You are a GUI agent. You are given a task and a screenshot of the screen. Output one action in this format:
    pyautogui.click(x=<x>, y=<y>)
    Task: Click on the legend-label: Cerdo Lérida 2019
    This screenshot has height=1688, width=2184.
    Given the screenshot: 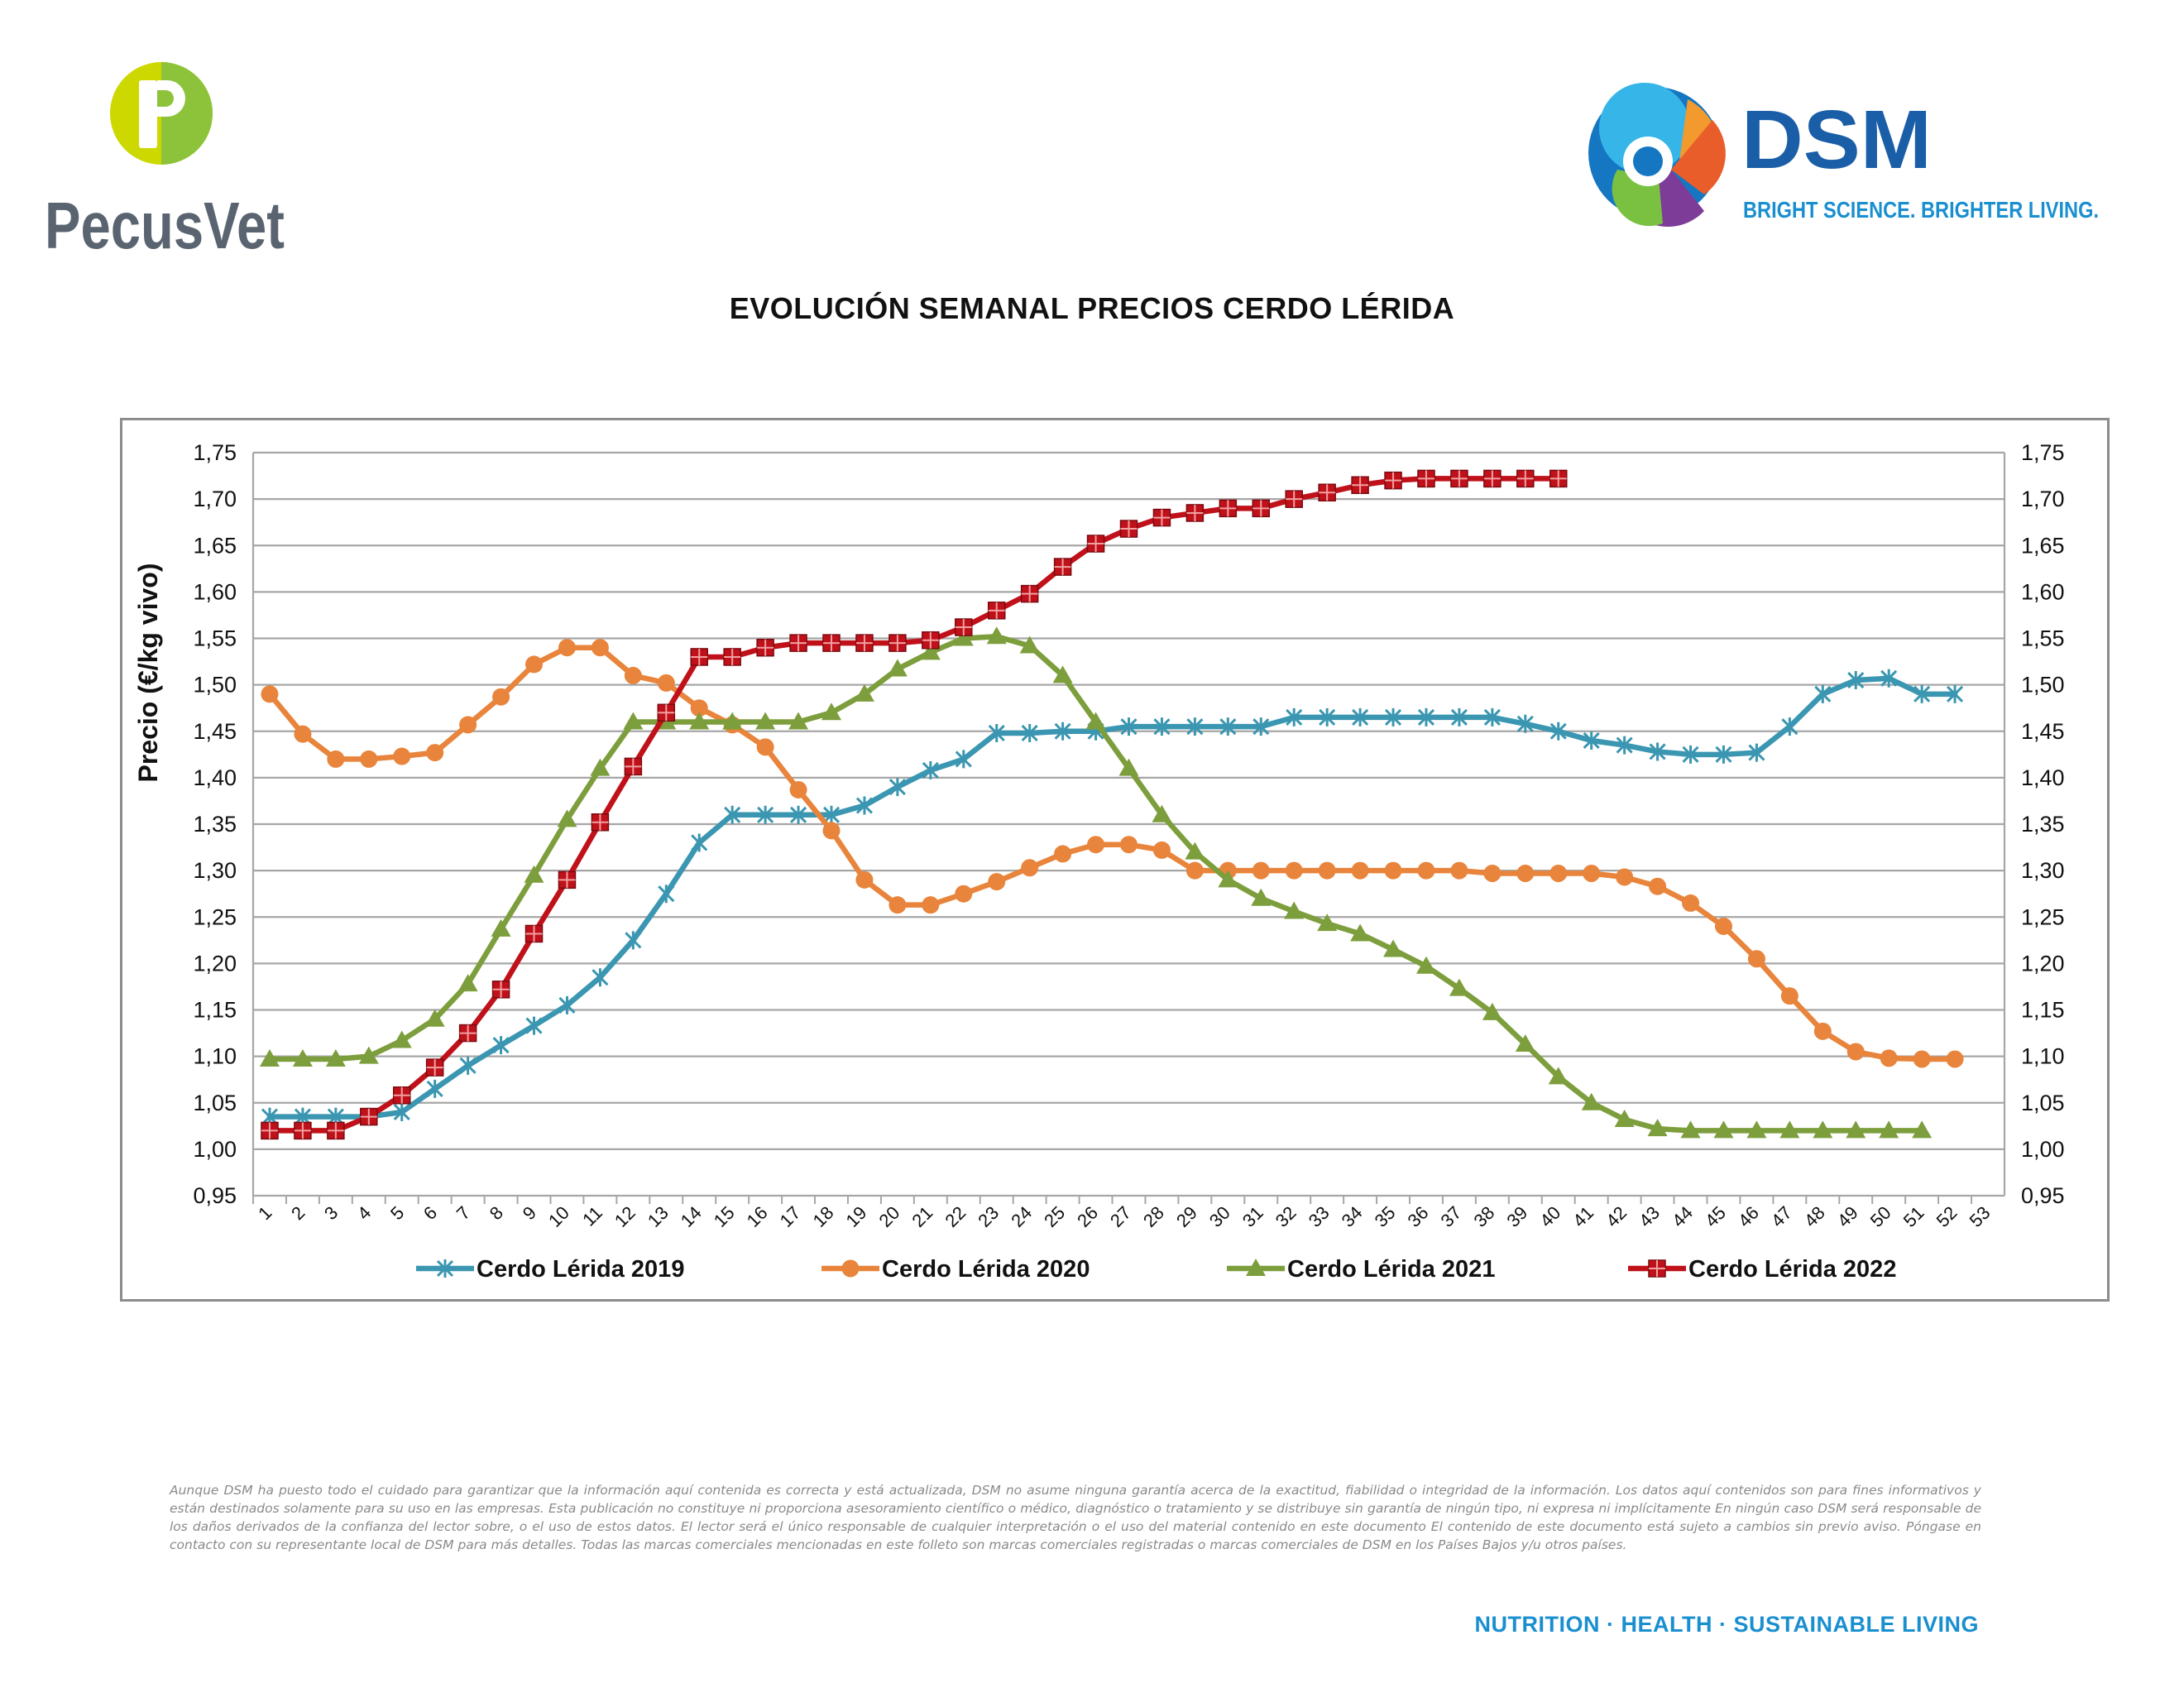 What is the action you would take?
    pyautogui.click(x=580, y=1269)
    